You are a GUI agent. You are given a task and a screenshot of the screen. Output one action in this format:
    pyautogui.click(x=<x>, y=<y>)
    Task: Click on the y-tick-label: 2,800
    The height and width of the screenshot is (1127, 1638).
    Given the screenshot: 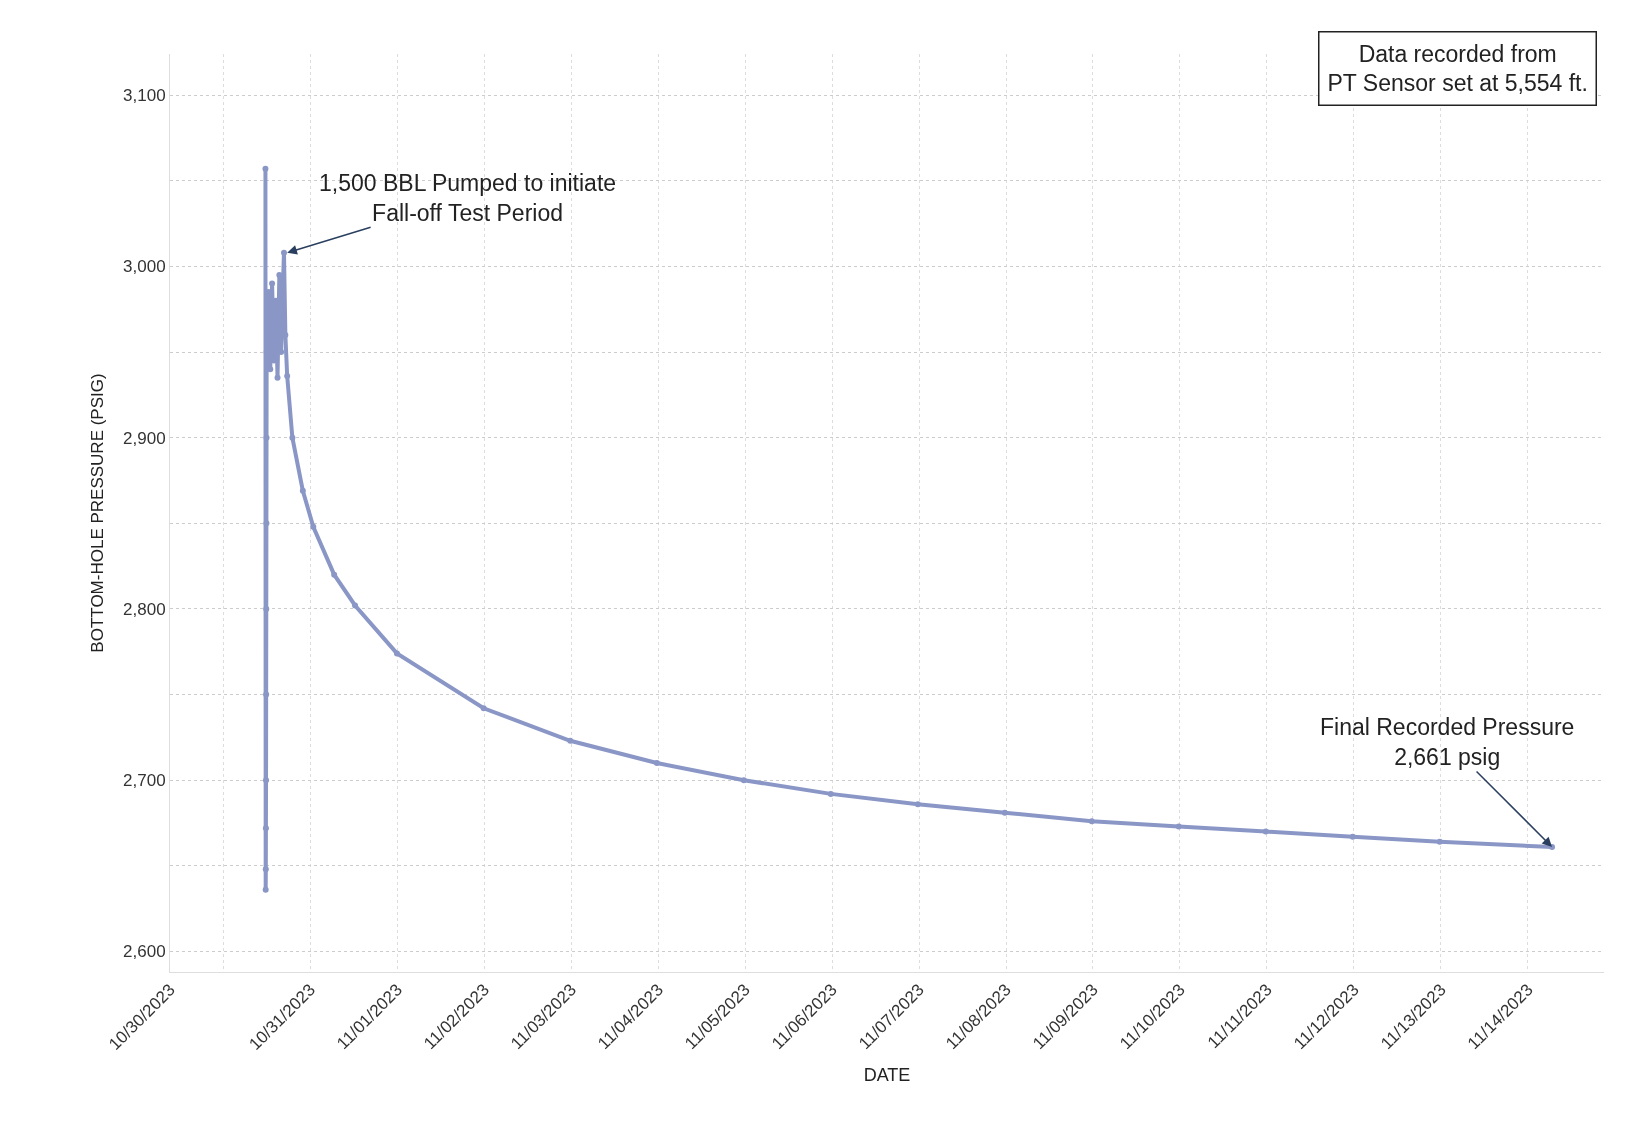 What is the action you would take?
    pyautogui.click(x=144, y=609)
    